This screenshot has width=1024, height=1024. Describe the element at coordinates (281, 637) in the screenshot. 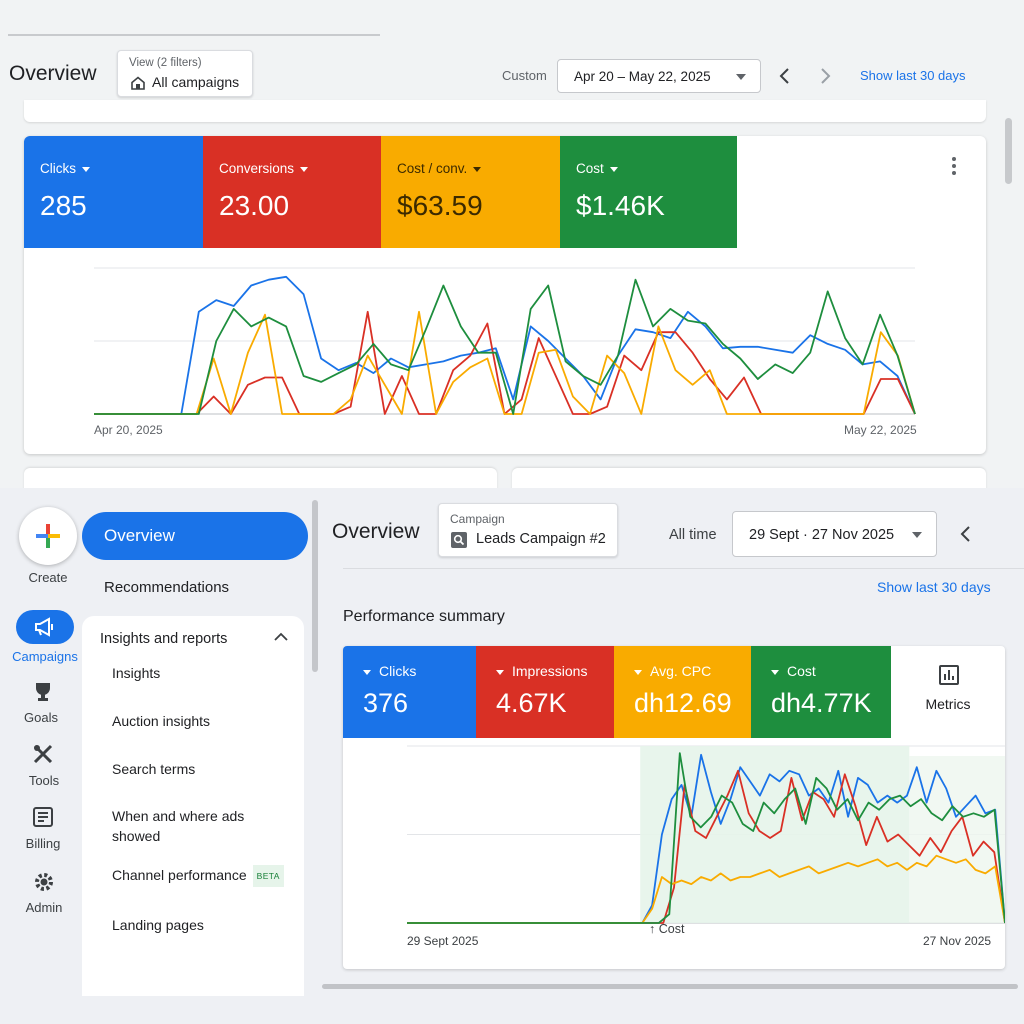

I see `chevron-up-icon` at that location.